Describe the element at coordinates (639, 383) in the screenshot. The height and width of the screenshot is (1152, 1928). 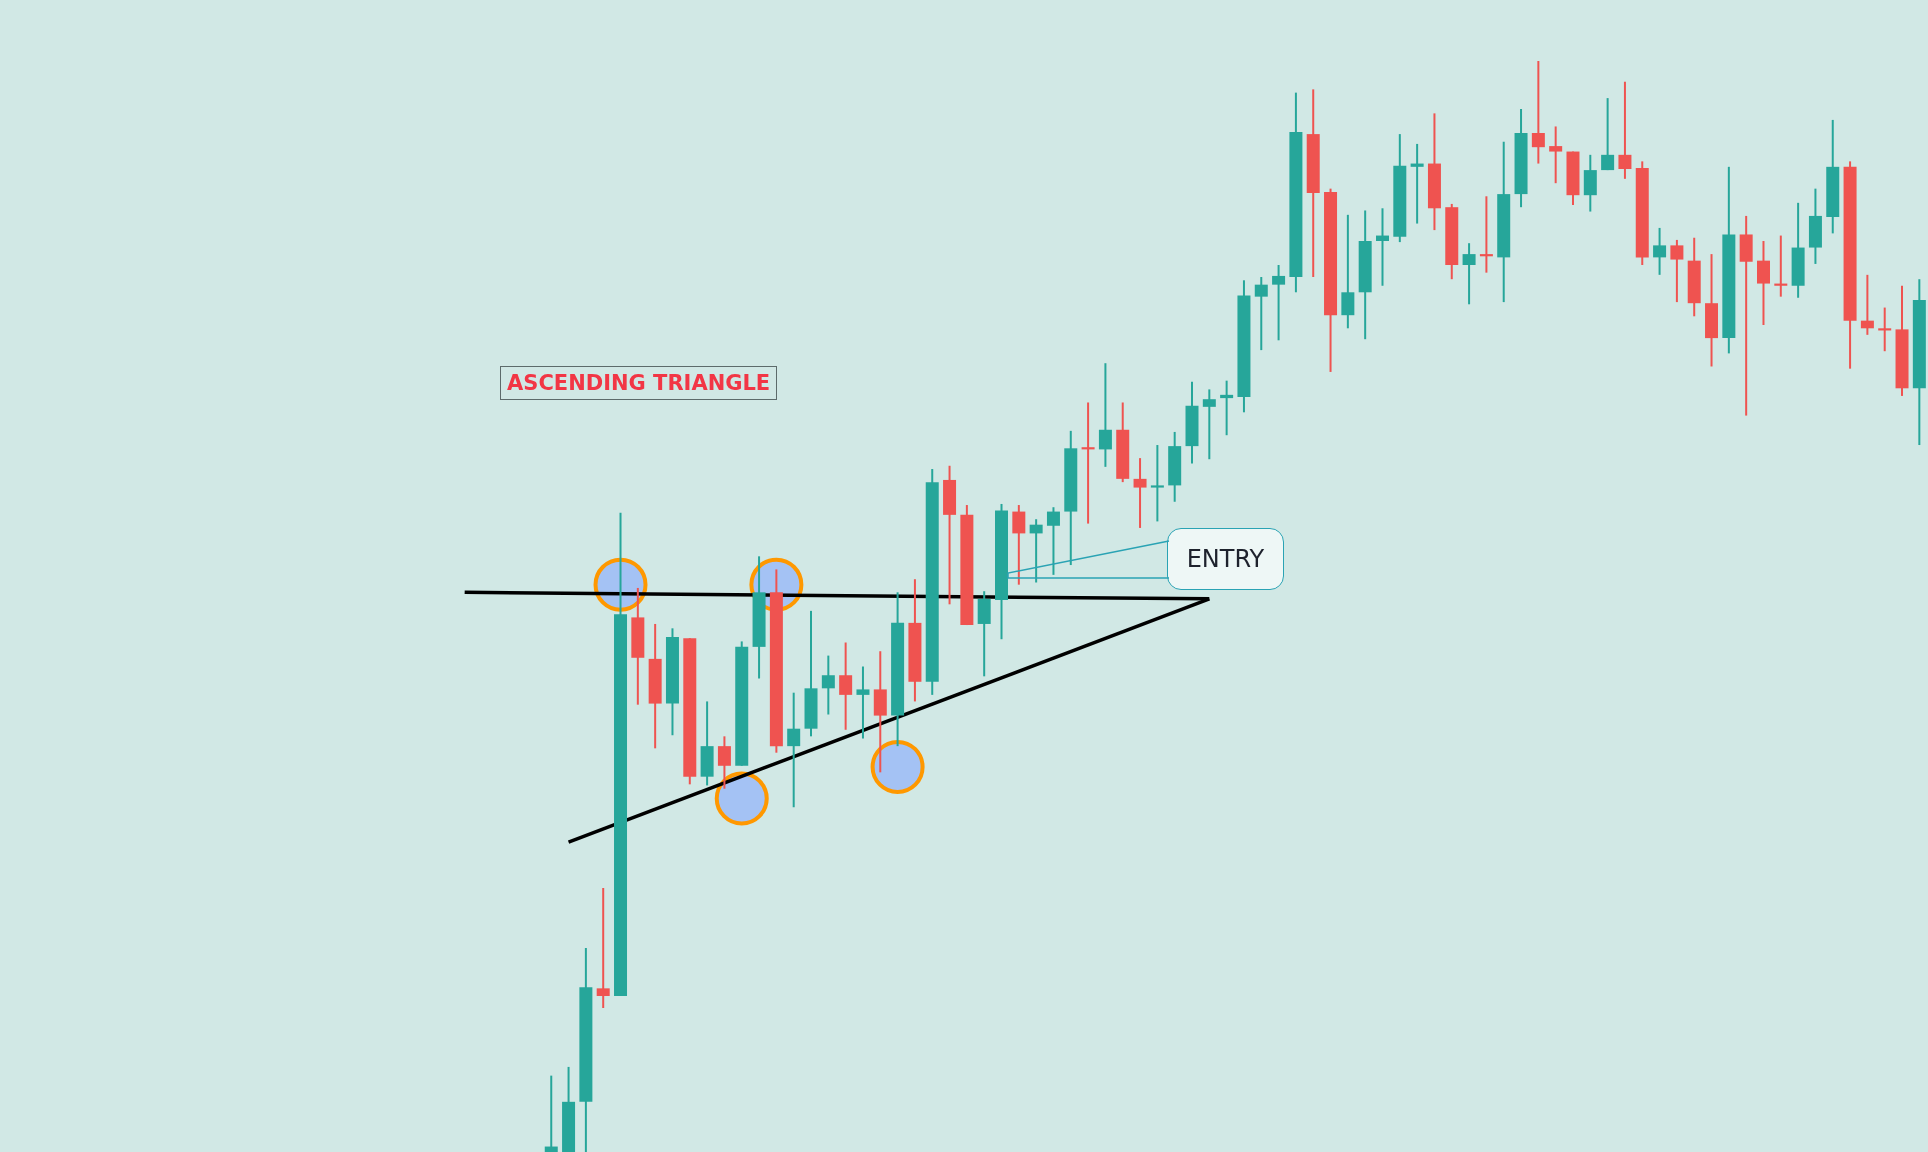
I see `text: ASCENDING TRIANGLE` at that location.